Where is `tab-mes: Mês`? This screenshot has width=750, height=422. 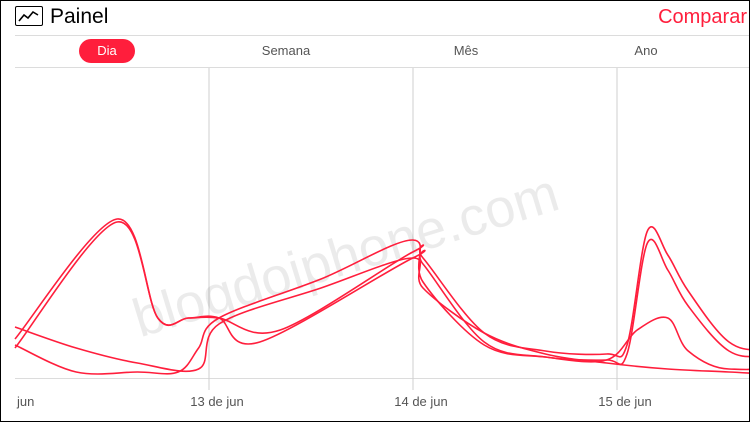
tab-mes: Mês is located at coordinates (466, 50).